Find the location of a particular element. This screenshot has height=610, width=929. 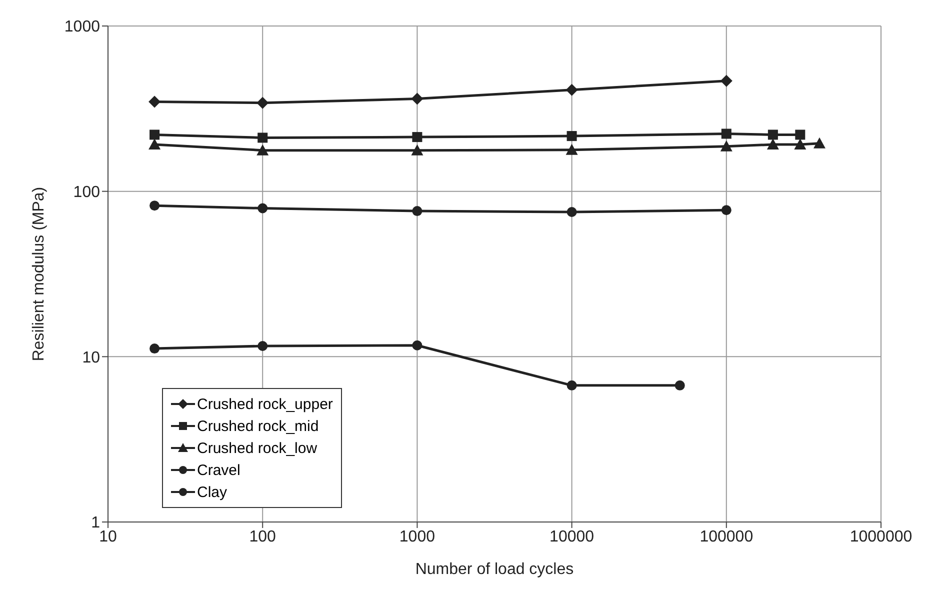

x-tick-label: 1000 is located at coordinates (417, 537).